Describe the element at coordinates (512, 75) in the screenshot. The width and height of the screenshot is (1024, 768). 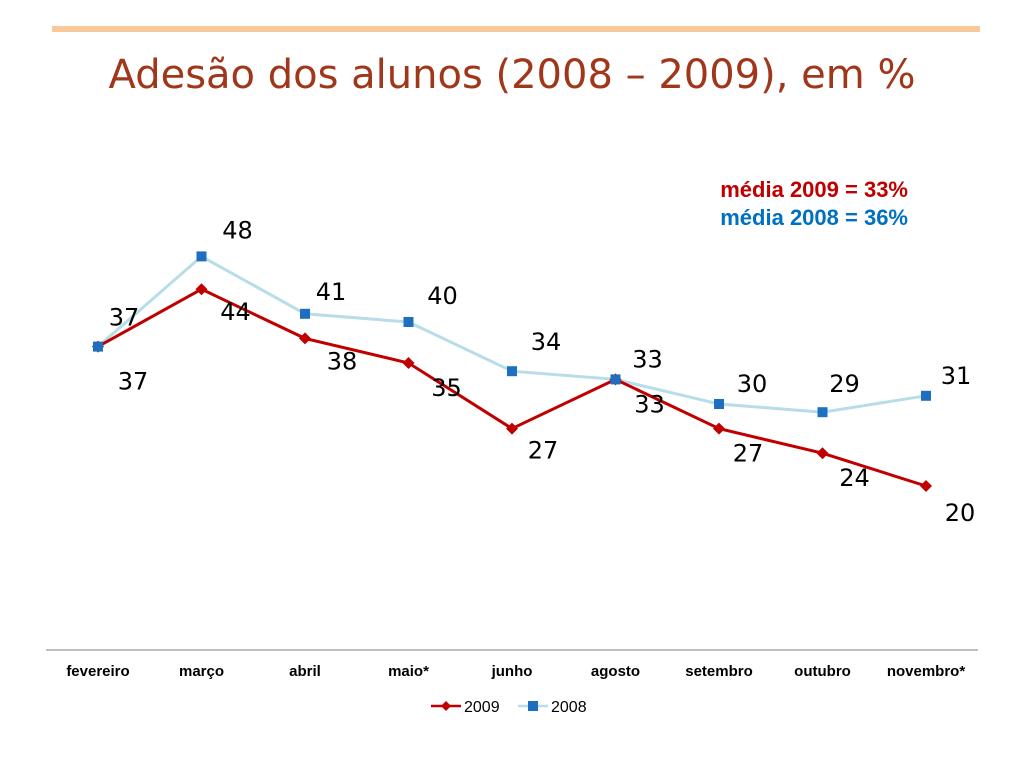
I see `slide-title: Adesão dos alunos (2008 – 2009), em %` at that location.